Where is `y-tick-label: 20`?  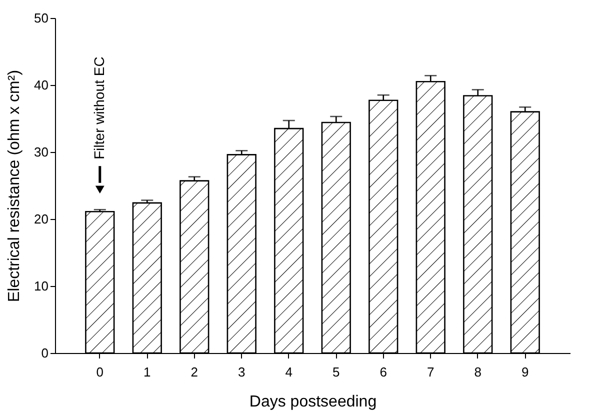 y-tick-label: 20 is located at coordinates (41, 219).